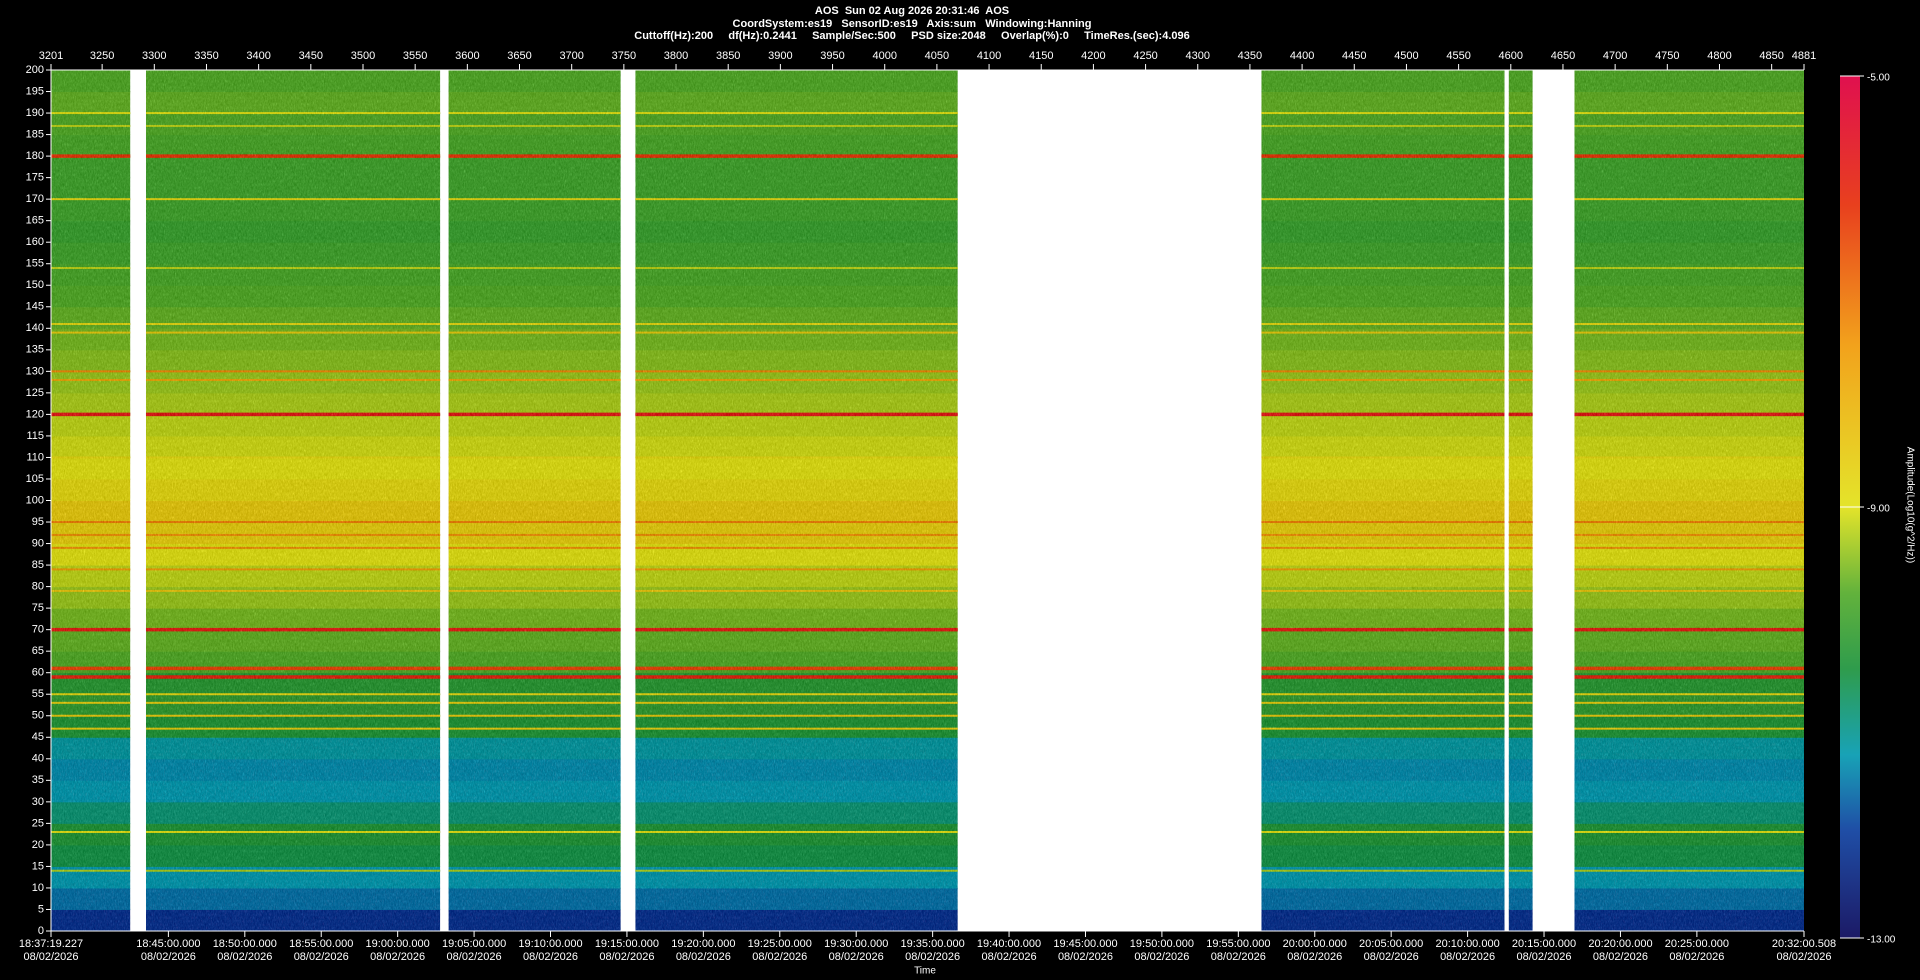 The image size is (1920, 980). Describe the element at coordinates (1302, 56) in the screenshot. I see `x-tick-label: 4400` at that location.